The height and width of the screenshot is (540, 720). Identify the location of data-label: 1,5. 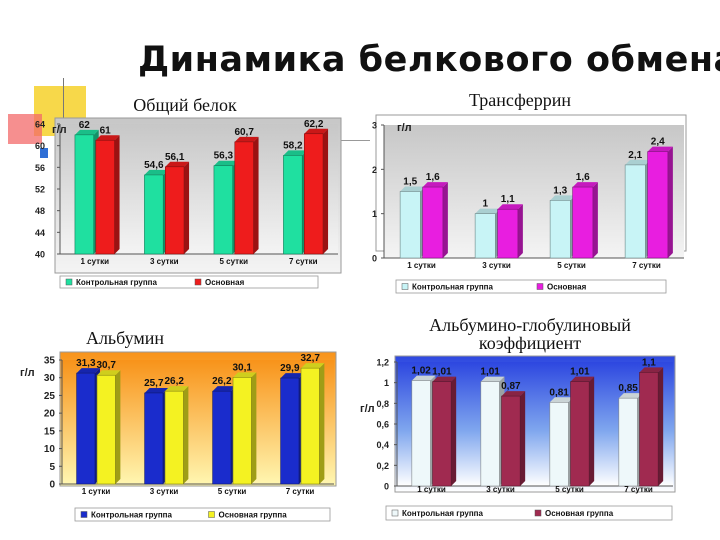
(410, 182).